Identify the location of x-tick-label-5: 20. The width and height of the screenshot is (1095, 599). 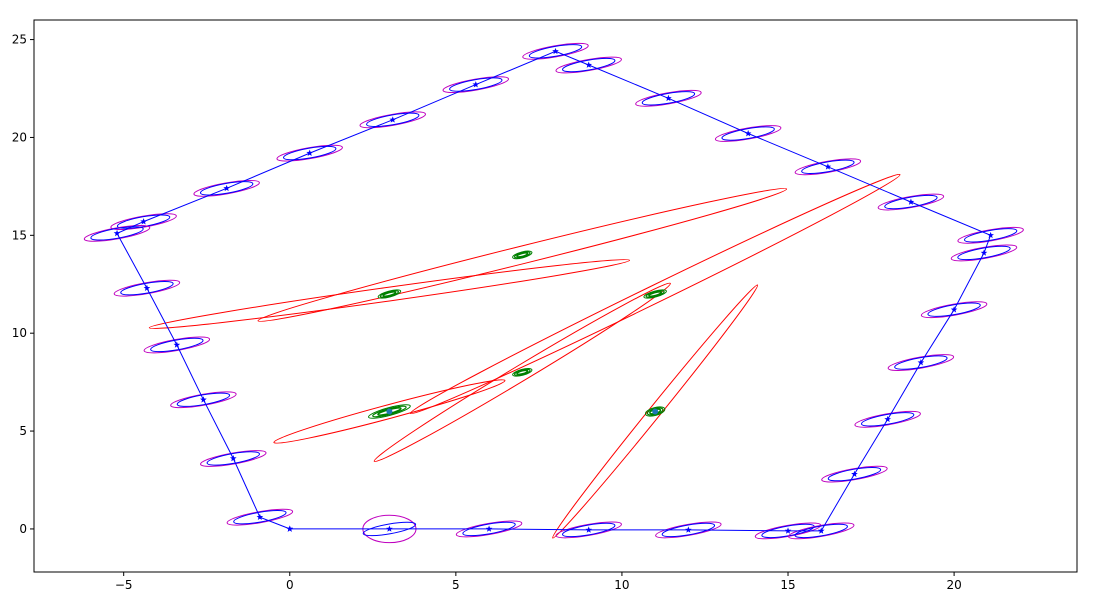
(953, 585).